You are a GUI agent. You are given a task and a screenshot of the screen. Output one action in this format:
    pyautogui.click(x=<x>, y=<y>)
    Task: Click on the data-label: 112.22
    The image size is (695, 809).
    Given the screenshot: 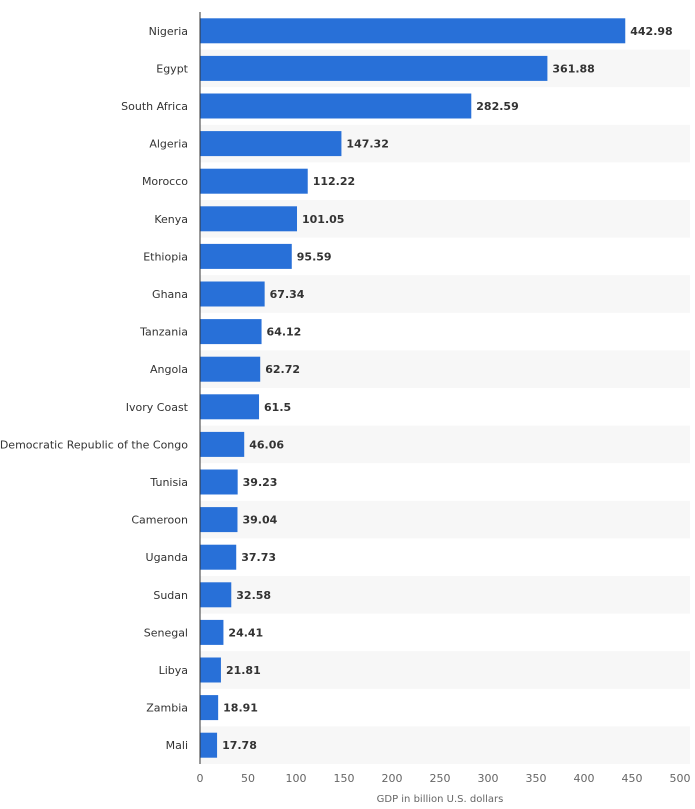 What is the action you would take?
    pyautogui.click(x=334, y=181)
    